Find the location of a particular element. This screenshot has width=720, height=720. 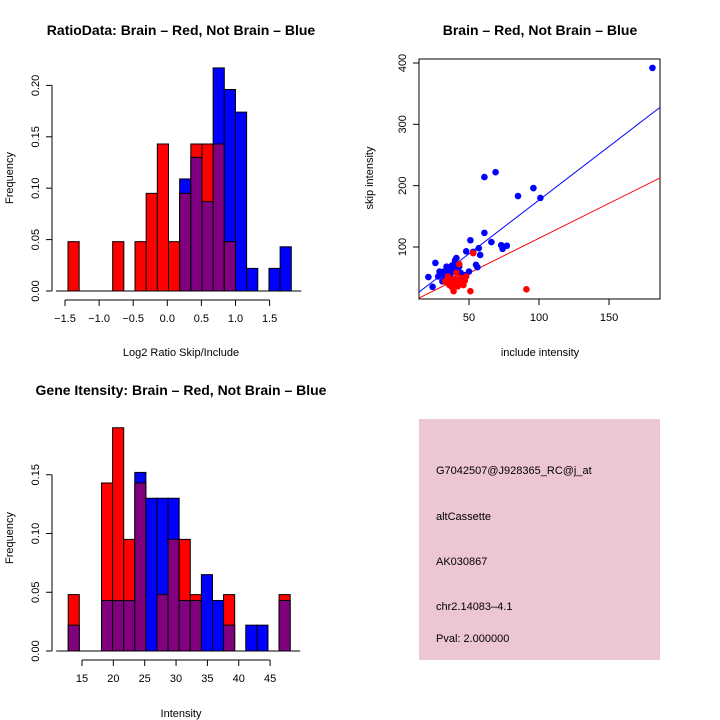

probe-id: G7042507@J928365_RC@j_at is located at coordinates (514, 471).